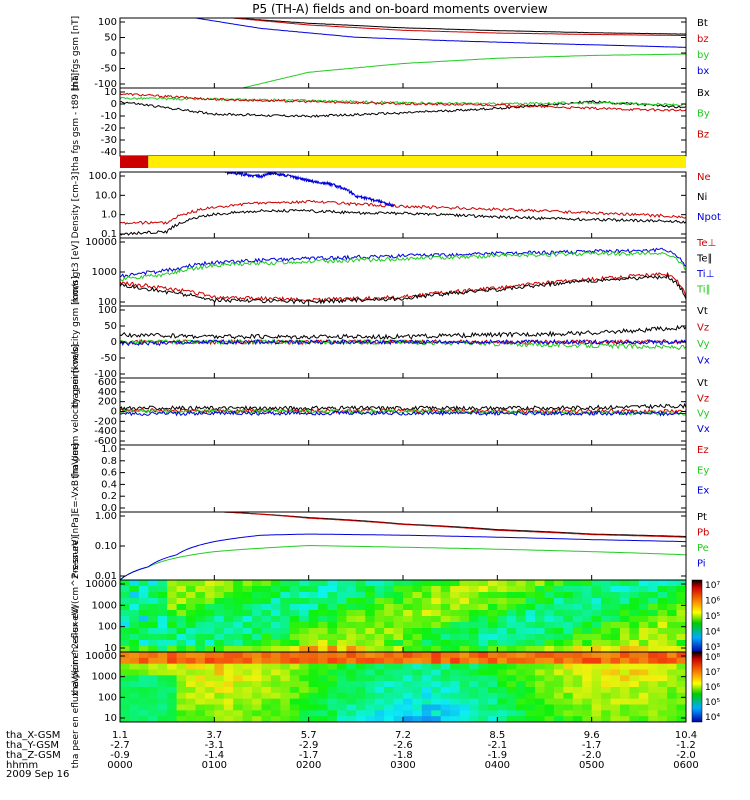 Image resolution: width=750 pixels, height=800 pixels. I want to click on series-line-bz, so click(459, 27).